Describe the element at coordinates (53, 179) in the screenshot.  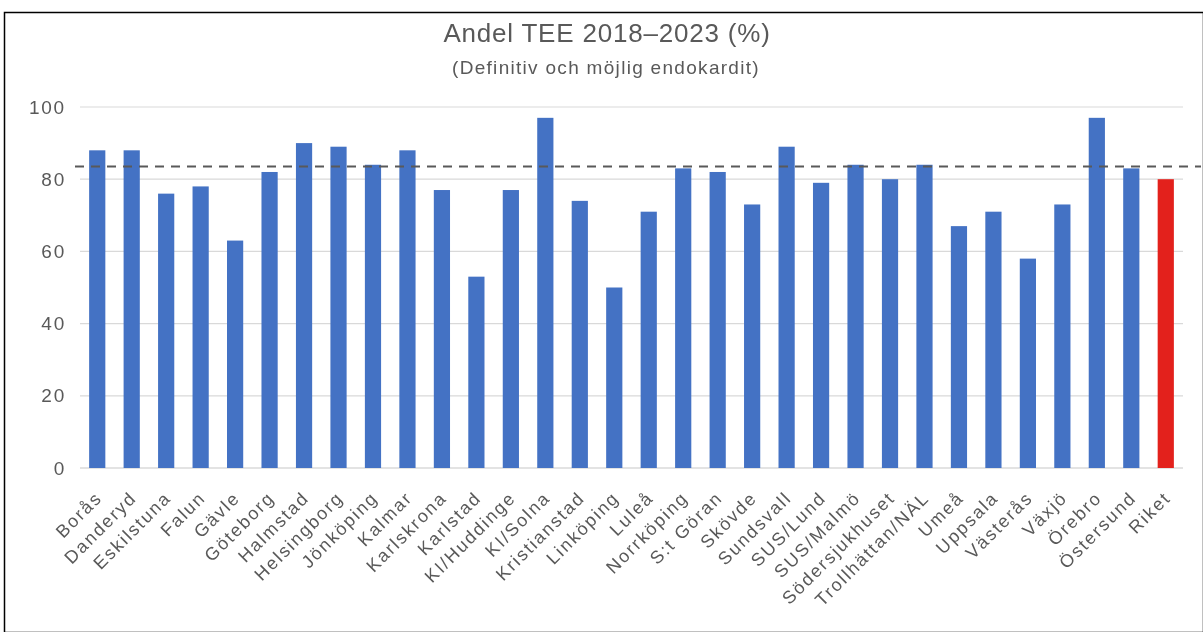
I see `y-tick-label: 80` at that location.